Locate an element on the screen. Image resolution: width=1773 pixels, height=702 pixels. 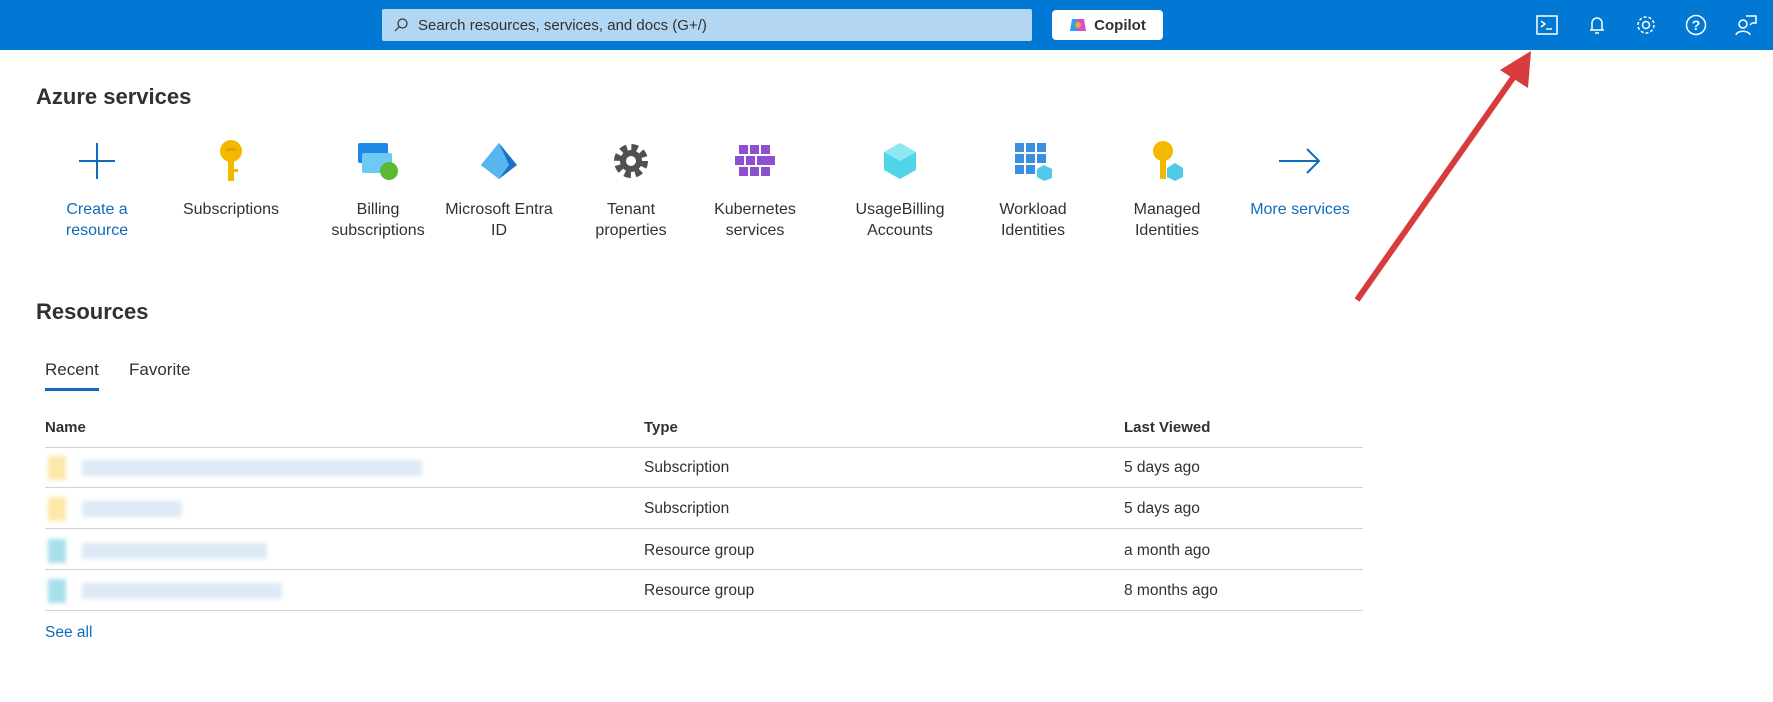
billing-icon is located at coordinates (378, 161).